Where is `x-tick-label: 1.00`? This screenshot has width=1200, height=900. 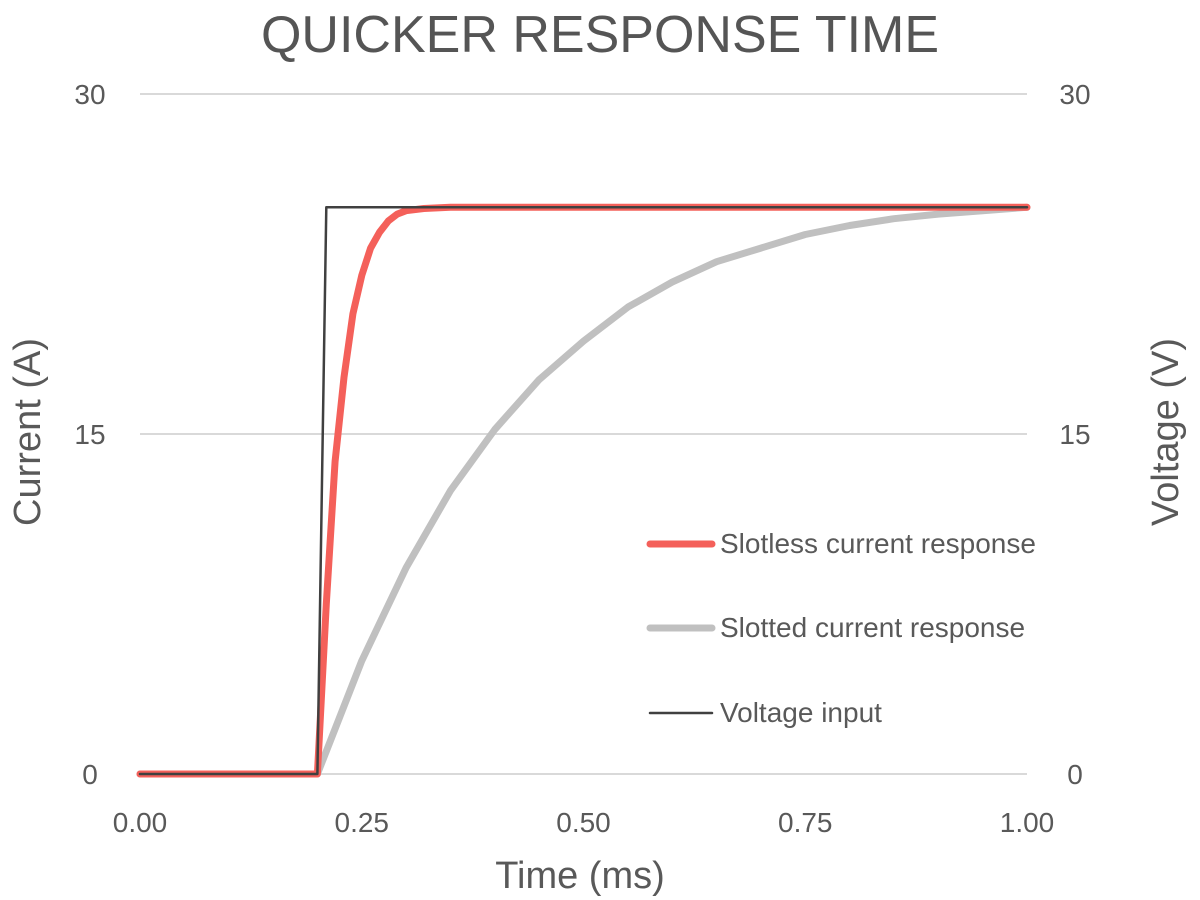 x-tick-label: 1.00 is located at coordinates (1027, 822).